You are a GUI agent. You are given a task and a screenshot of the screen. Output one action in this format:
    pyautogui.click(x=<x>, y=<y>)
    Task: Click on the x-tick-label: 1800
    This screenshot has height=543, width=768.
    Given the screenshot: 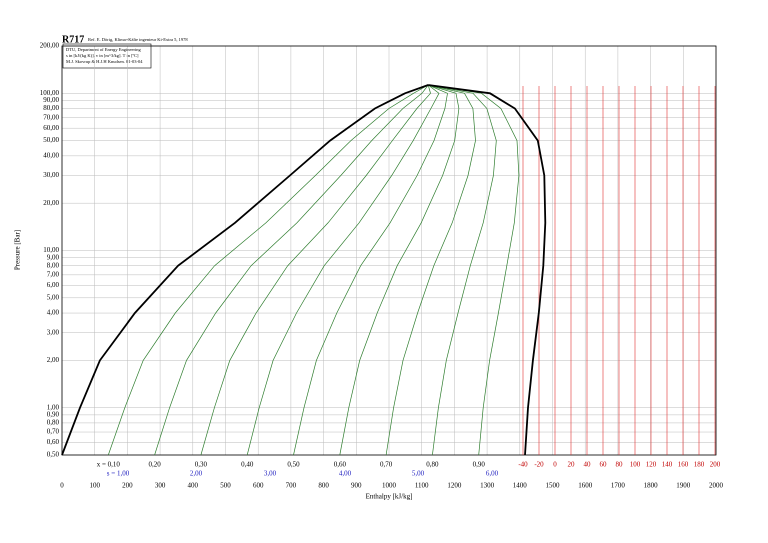 What is the action you would take?
    pyautogui.click(x=651, y=486)
    